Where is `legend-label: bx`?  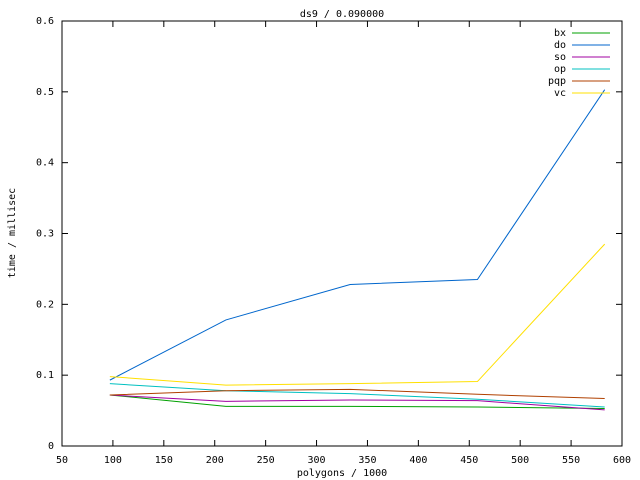
legend-label: bx is located at coordinates (560, 33).